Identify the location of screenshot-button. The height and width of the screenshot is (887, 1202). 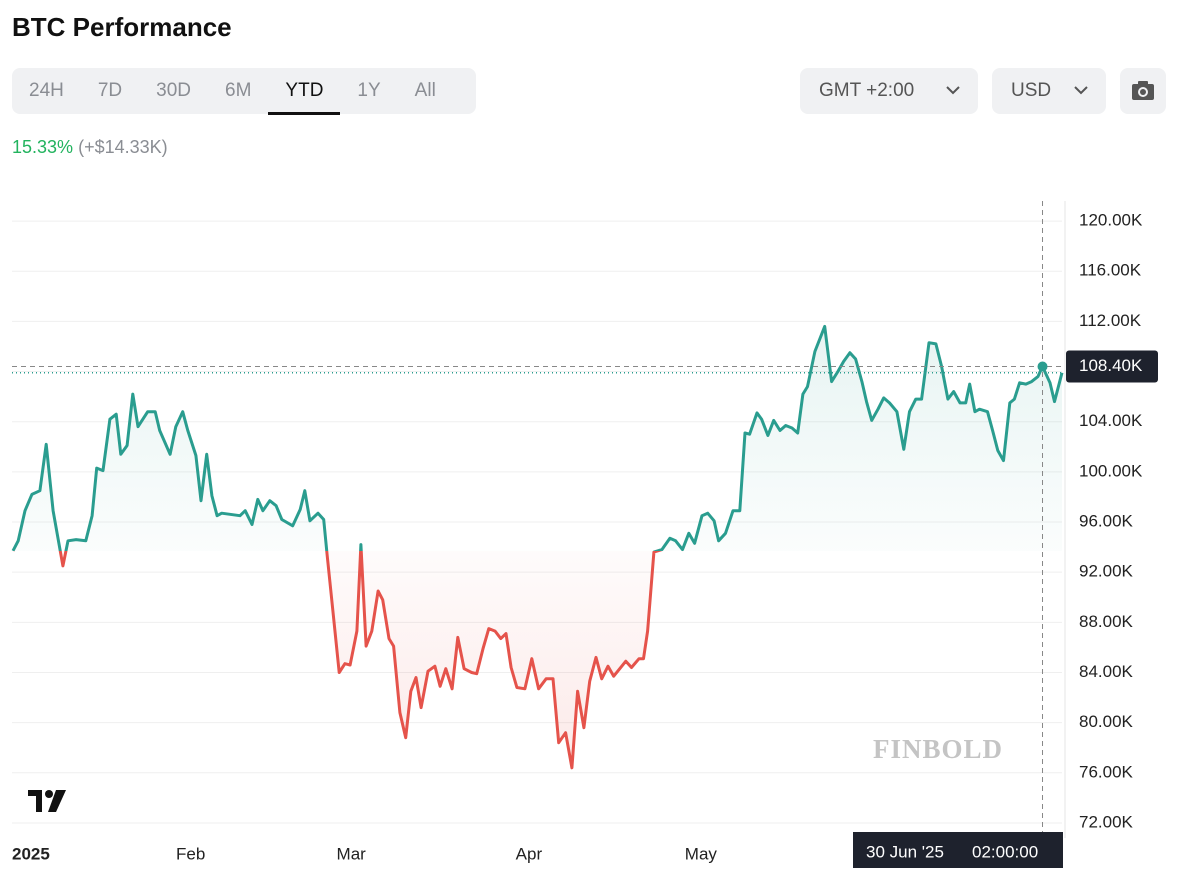
(1143, 91).